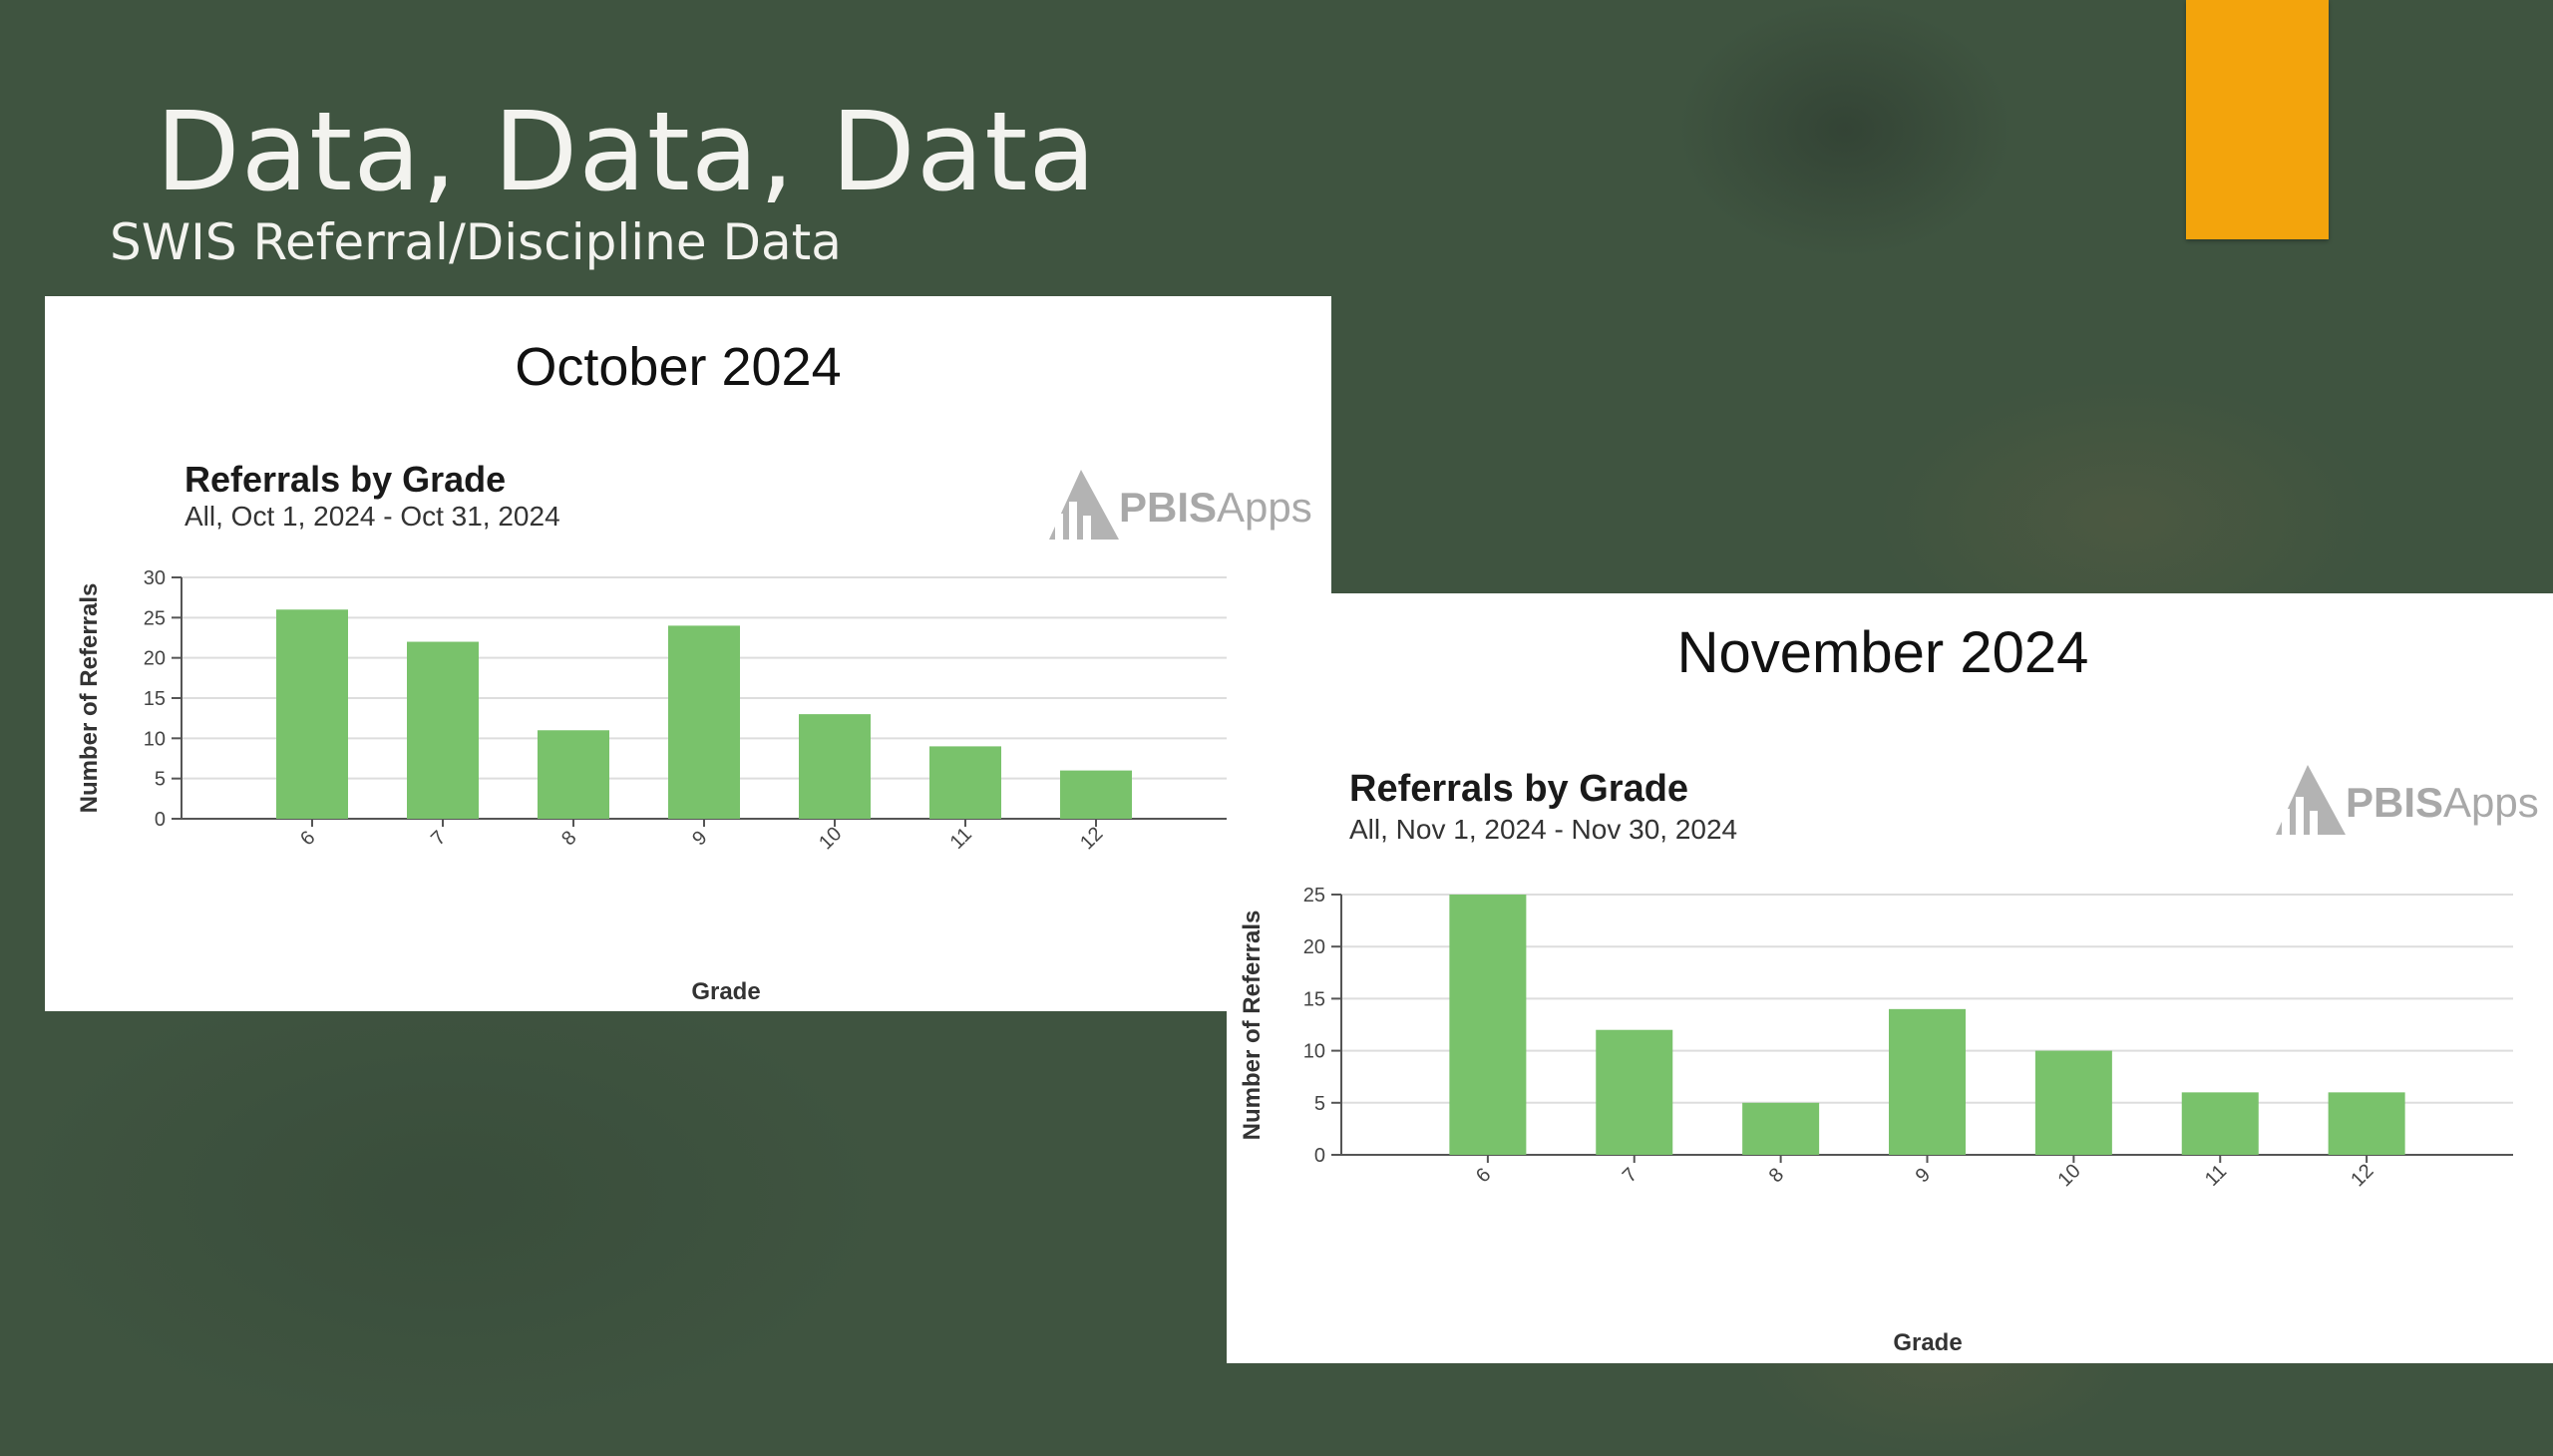 Image resolution: width=2553 pixels, height=1456 pixels. I want to click on oct-x-tick-label: 10, so click(831, 838).